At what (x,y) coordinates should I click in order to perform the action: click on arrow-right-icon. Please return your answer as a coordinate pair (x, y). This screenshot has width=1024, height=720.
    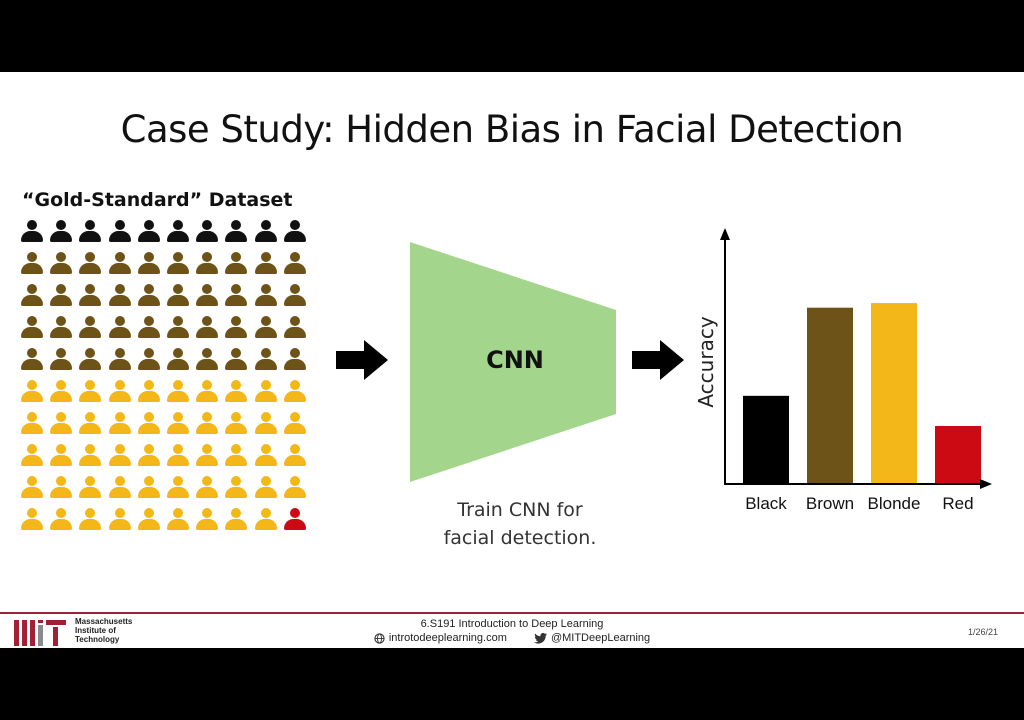
    Looking at the image, I should click on (658, 360).